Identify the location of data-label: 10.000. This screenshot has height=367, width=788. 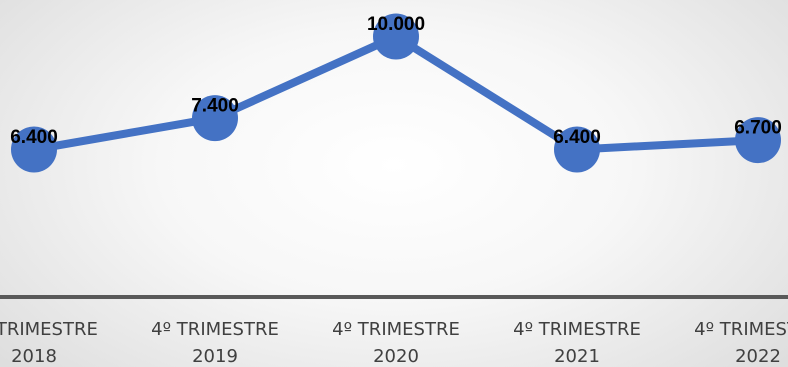
(396, 24).